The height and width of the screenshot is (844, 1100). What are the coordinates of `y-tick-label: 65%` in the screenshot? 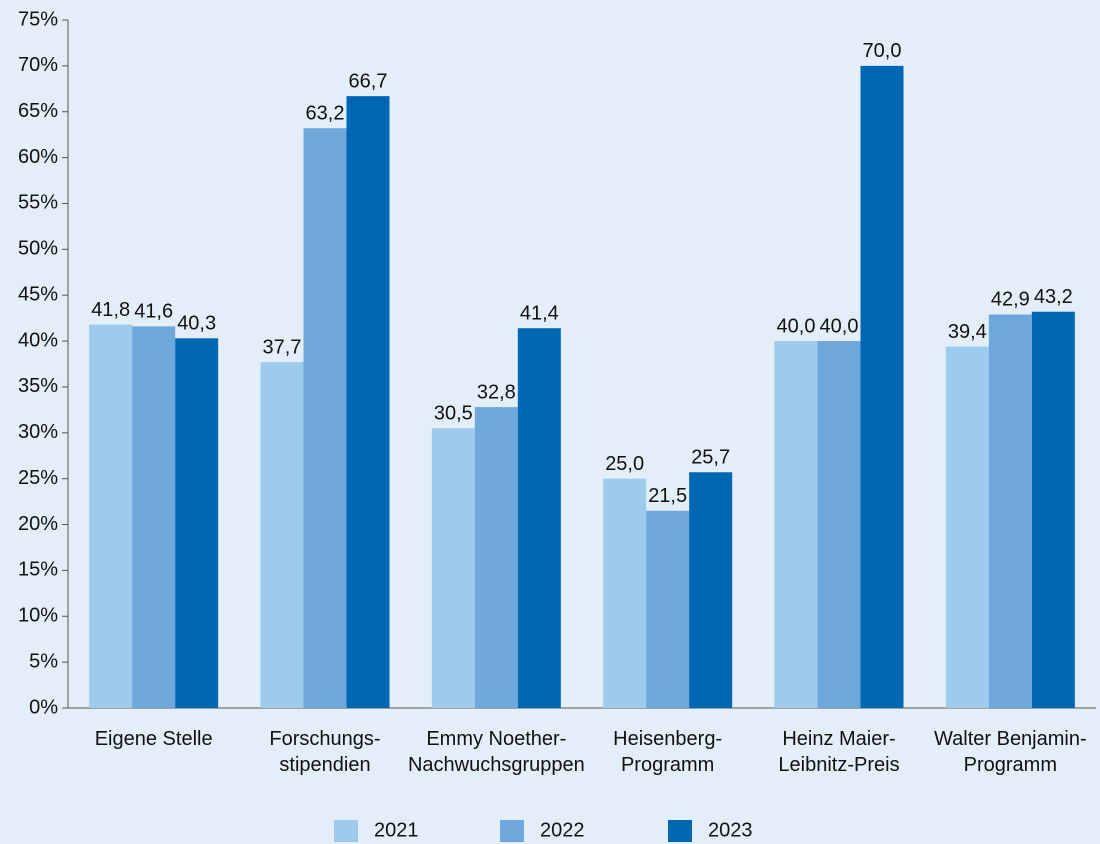 It's located at (38, 111).